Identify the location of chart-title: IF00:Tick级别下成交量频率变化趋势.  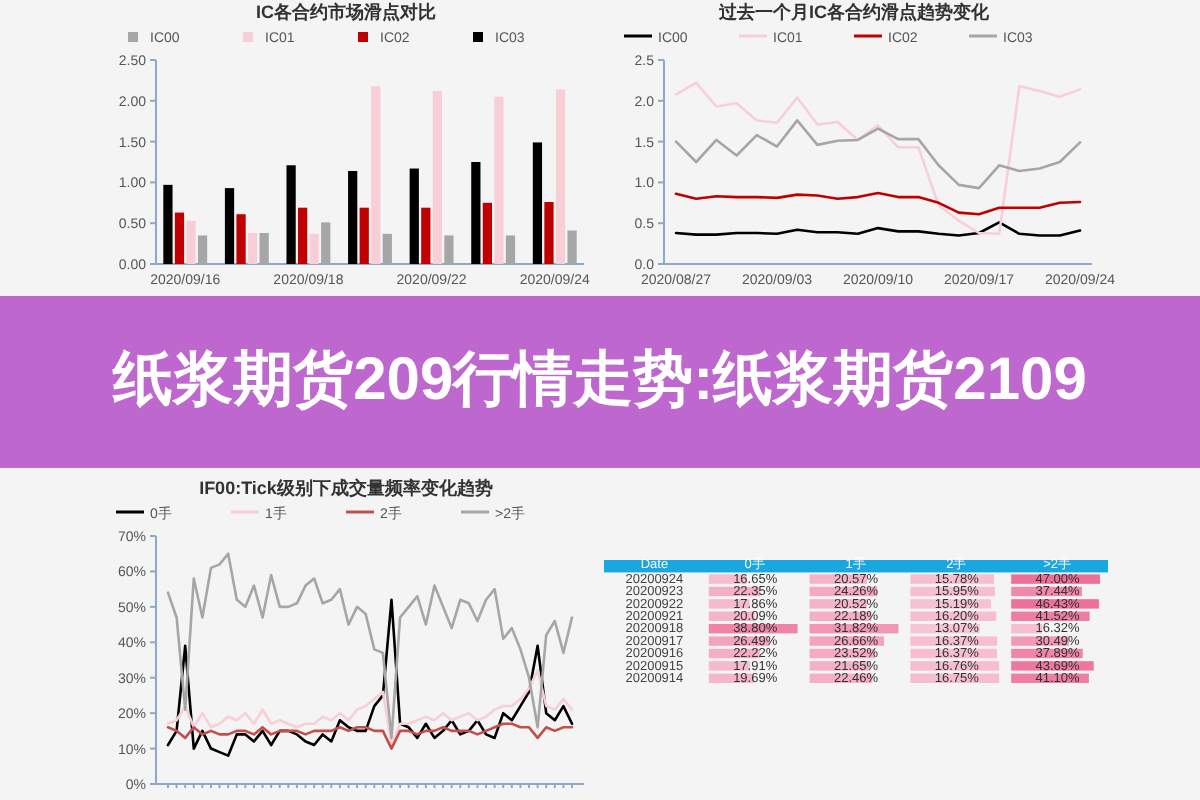
(346, 488).